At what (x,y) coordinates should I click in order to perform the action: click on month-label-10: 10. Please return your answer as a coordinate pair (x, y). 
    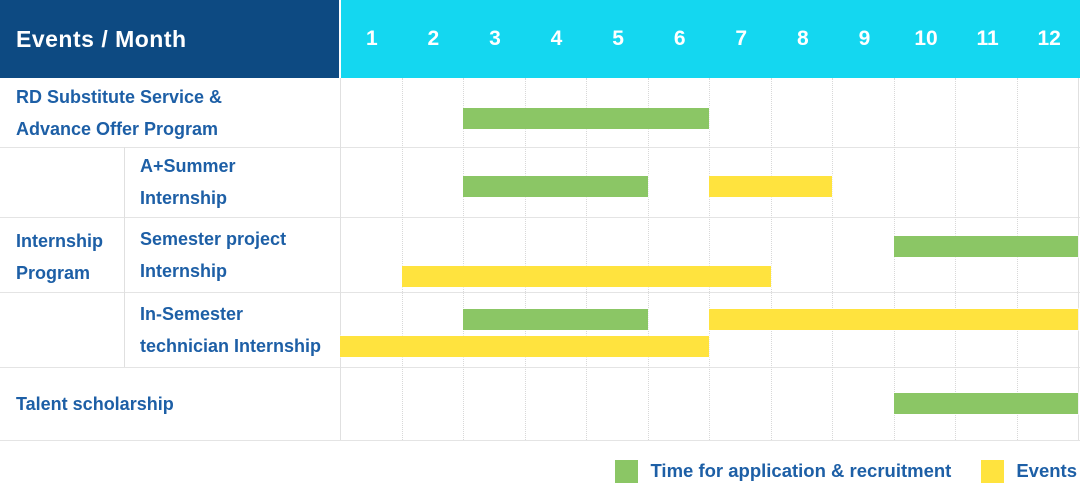
    Looking at the image, I should click on (926, 38).